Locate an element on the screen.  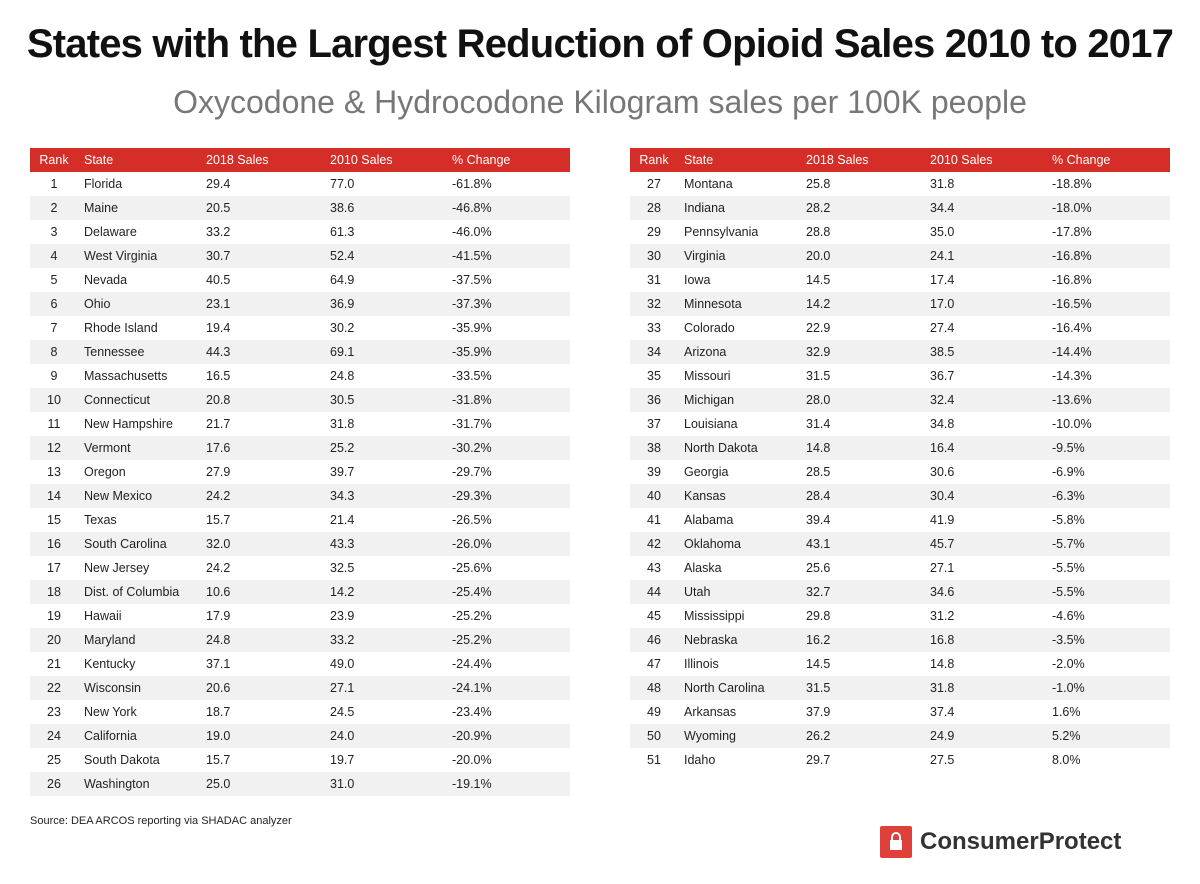
table-cell: 24.8 is located at coordinates (342, 376).